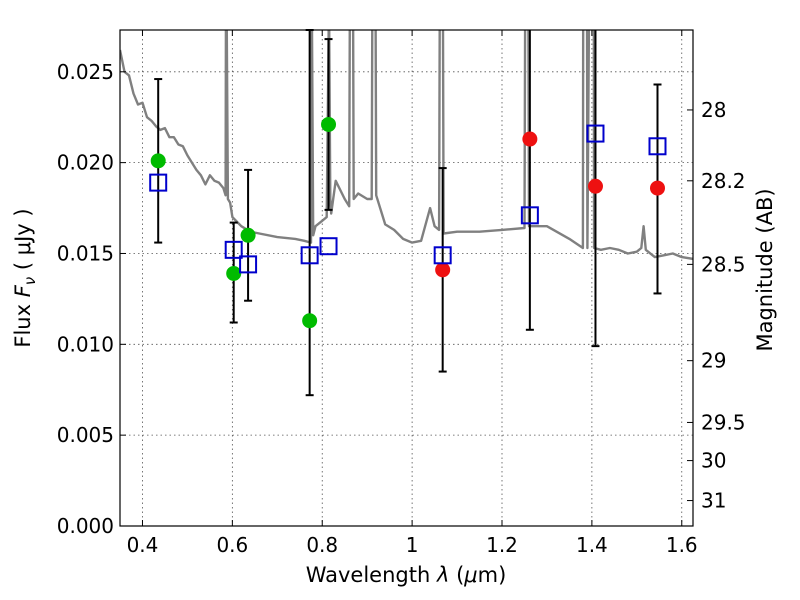 The image size is (800, 600). Describe the element at coordinates (85, 253) in the screenshot. I see `y-tick-label: 0.015` at that location.